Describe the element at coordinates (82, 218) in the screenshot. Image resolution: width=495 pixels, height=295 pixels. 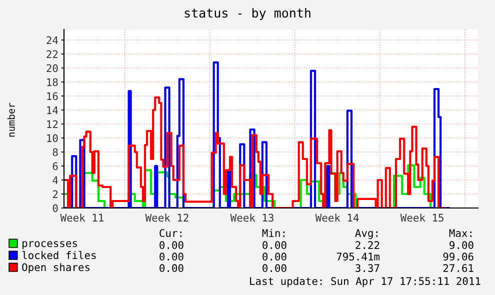
I see `x-tick-label: Week 11` at that location.